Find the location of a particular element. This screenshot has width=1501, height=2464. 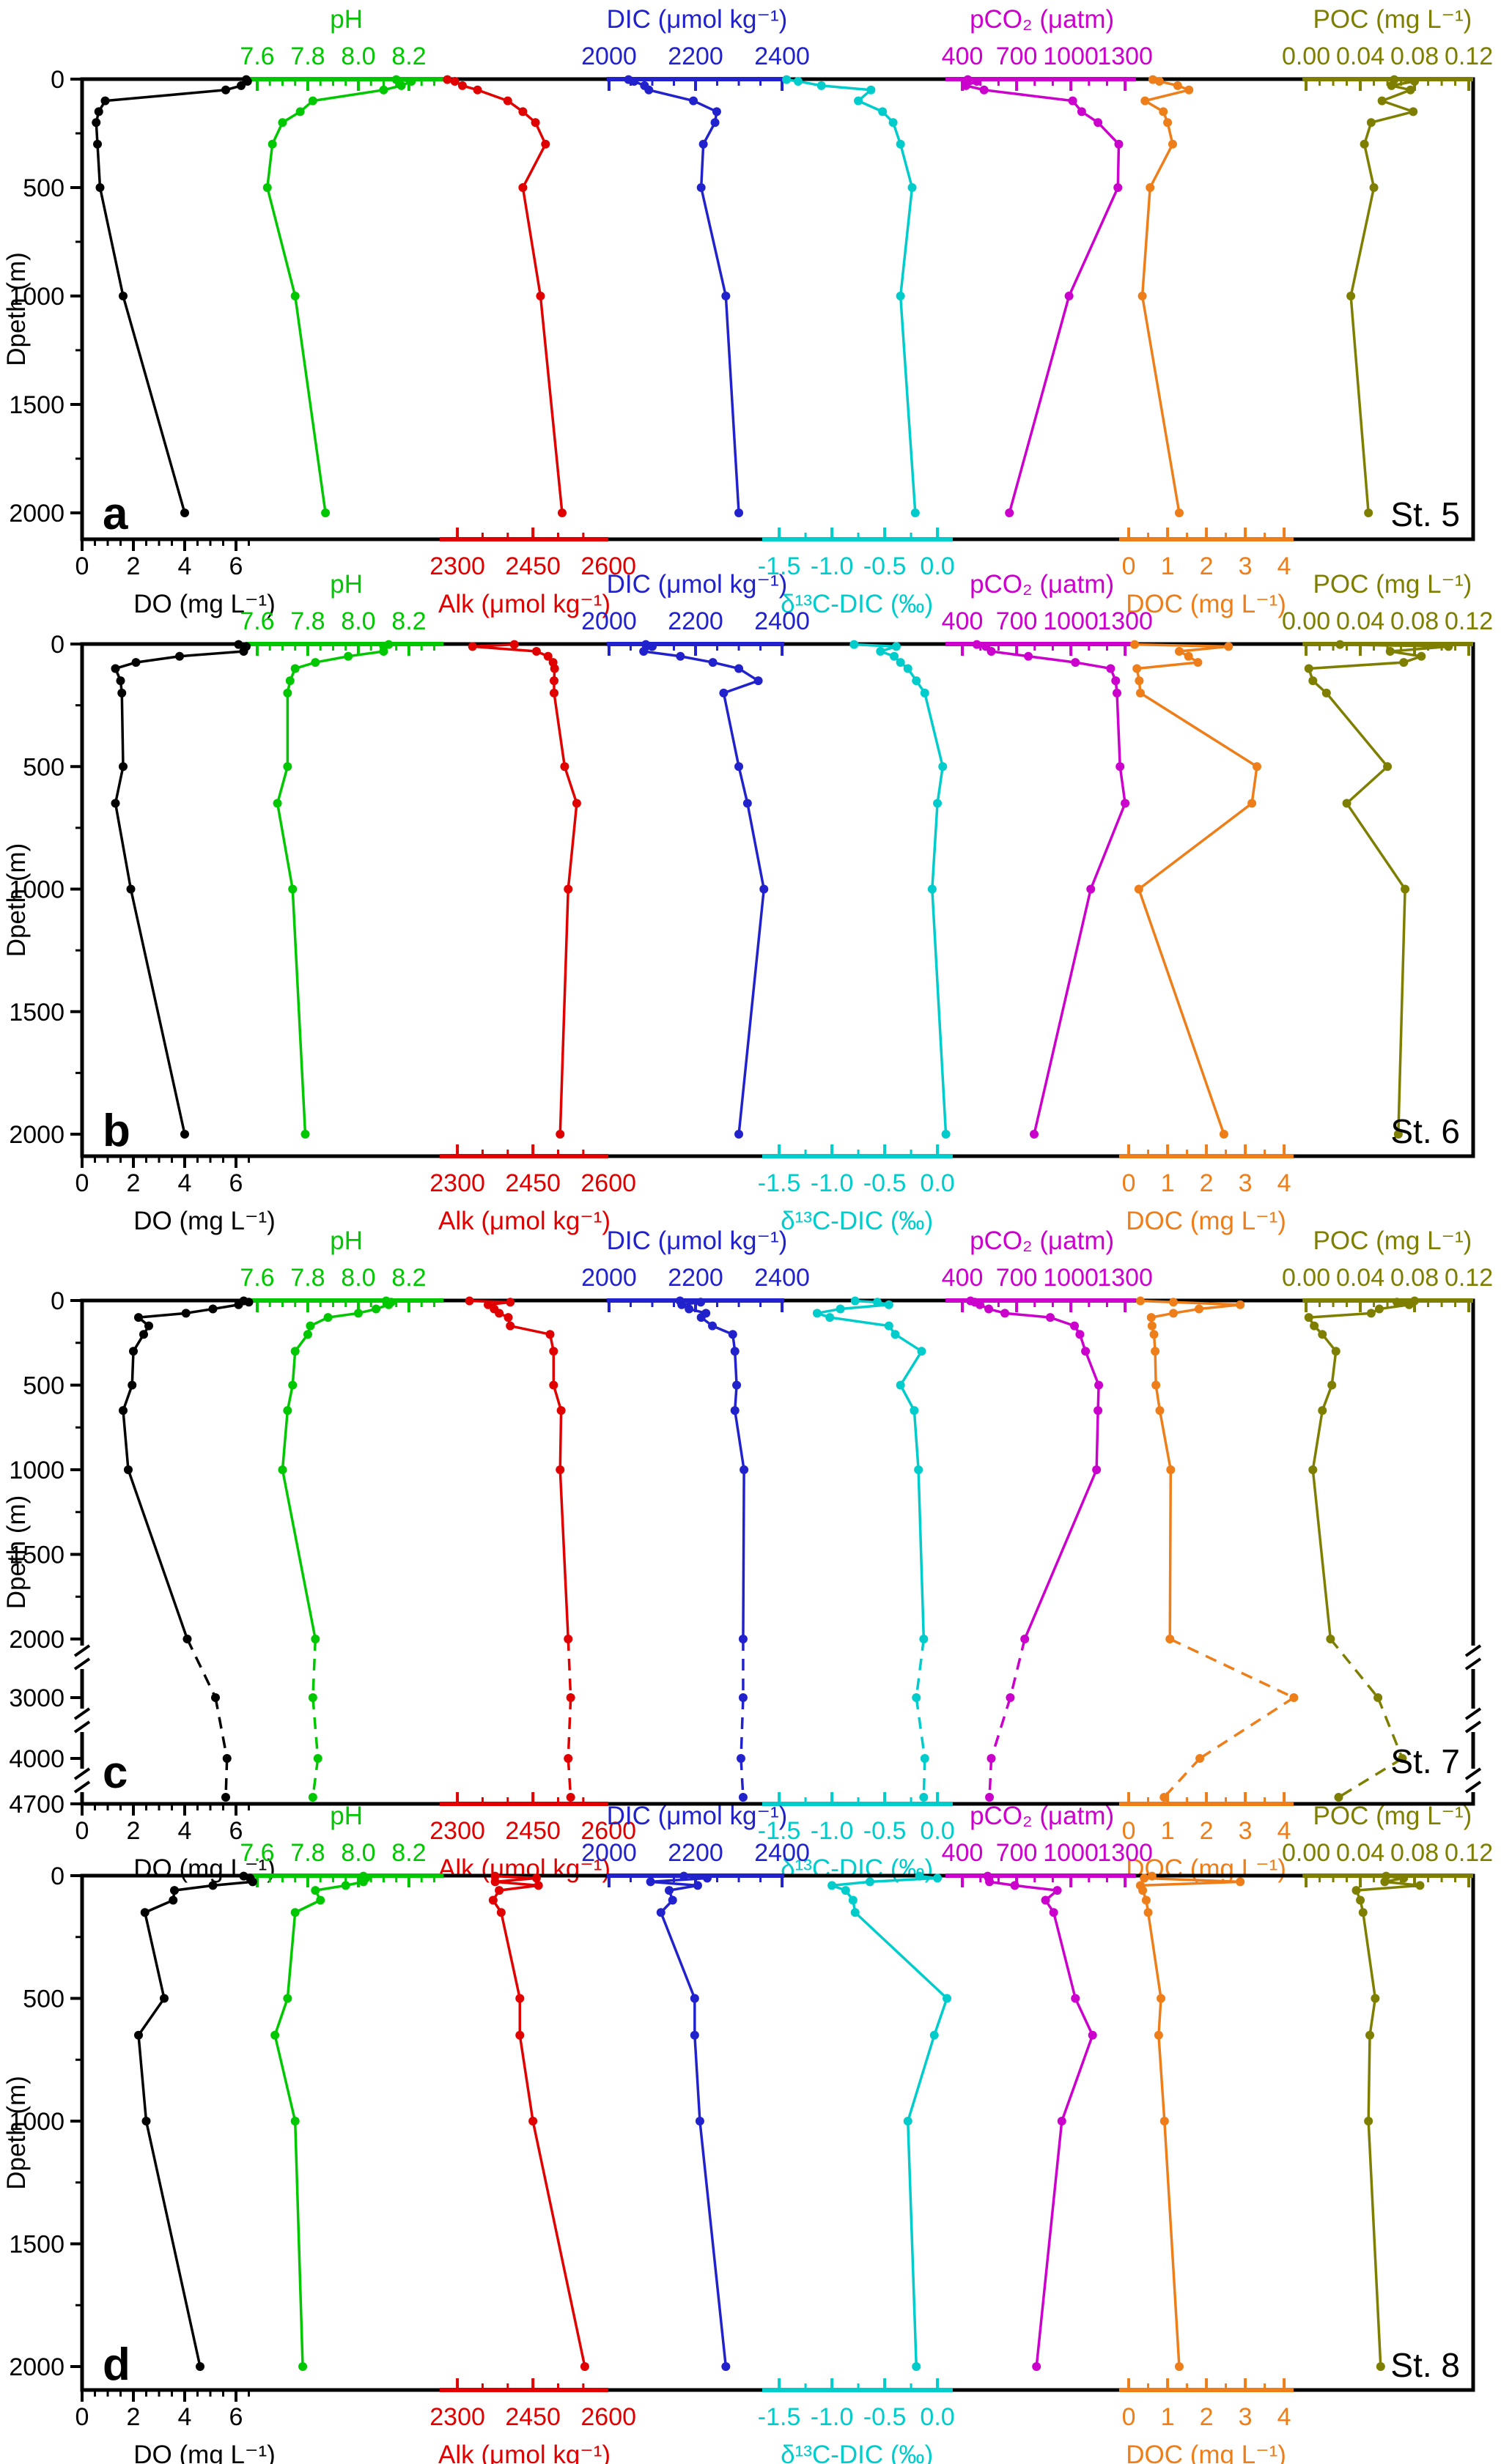

data-point-pCO2 is located at coordinates (1034, 1134).